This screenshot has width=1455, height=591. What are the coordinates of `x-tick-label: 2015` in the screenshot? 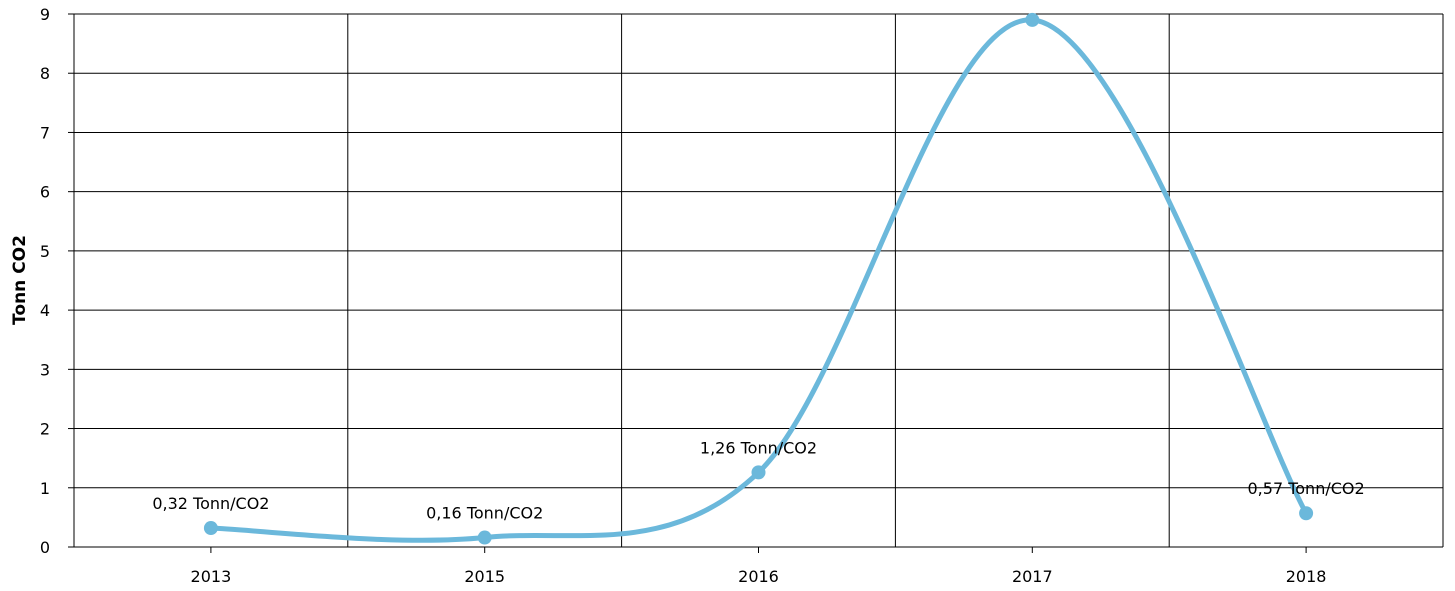 It's located at (484, 576).